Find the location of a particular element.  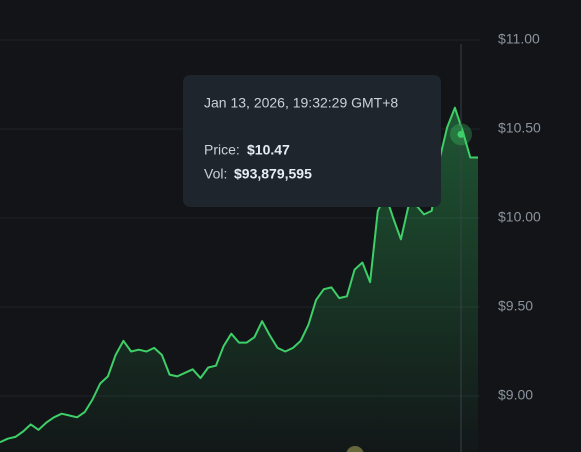

tooltip-price-label: Price: is located at coordinates (222, 150).